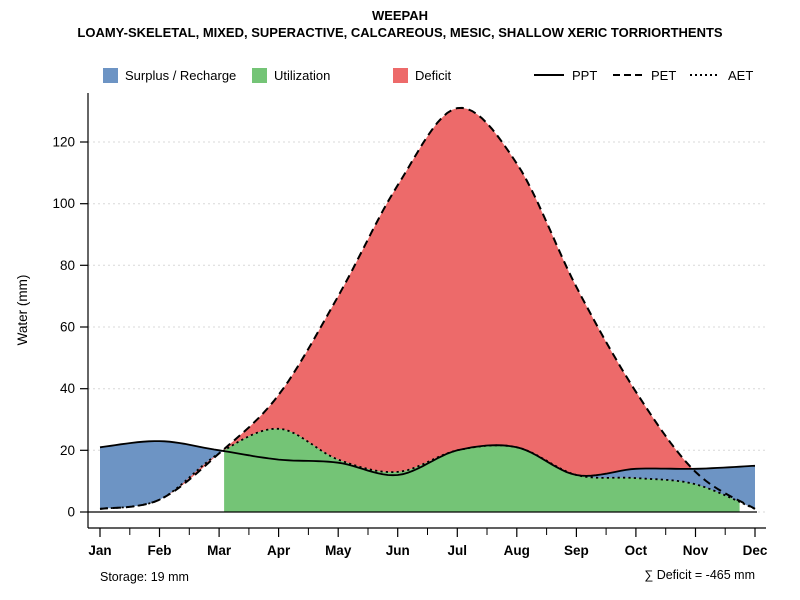 Image resolution: width=800 pixels, height=600 pixels. I want to click on y-tick-label: 20, so click(67, 450).